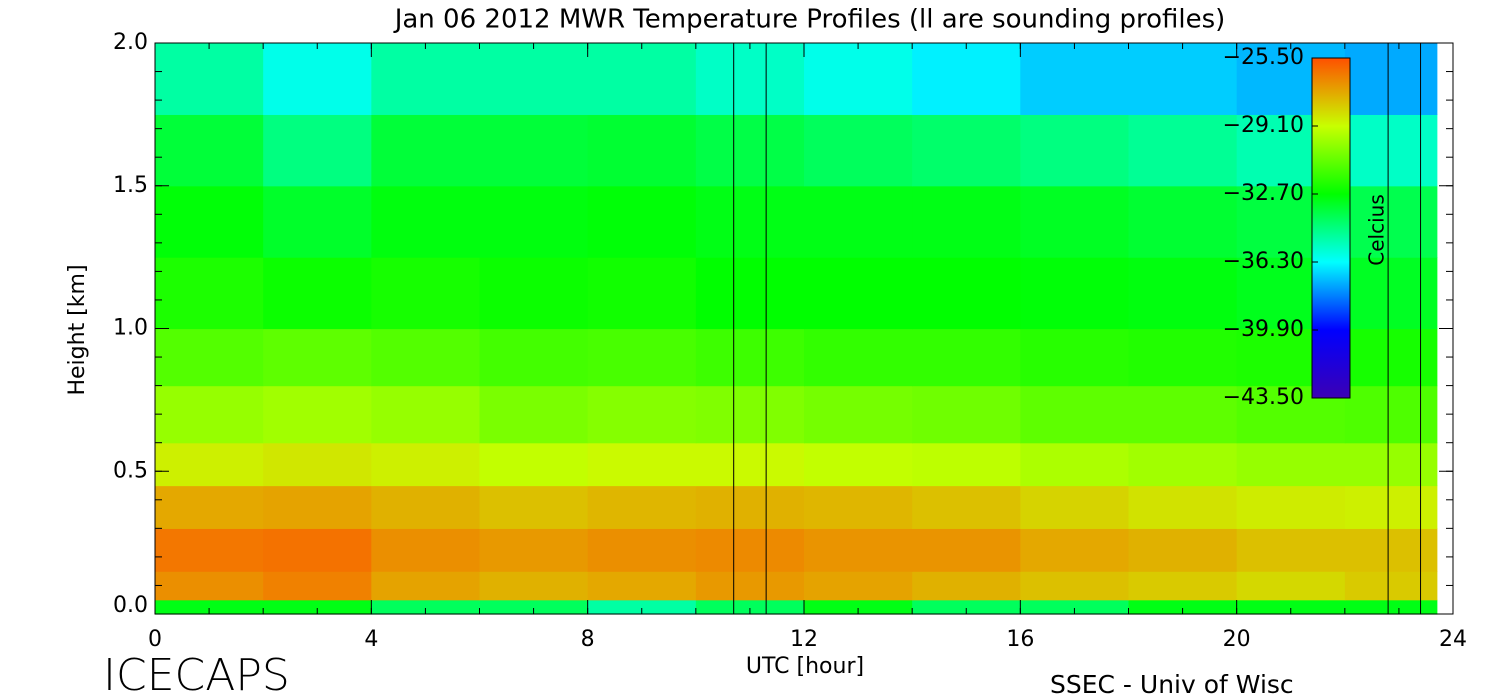  What do you see at coordinates (804, 639) in the screenshot?
I see `x-tick-label: 12` at bounding box center [804, 639].